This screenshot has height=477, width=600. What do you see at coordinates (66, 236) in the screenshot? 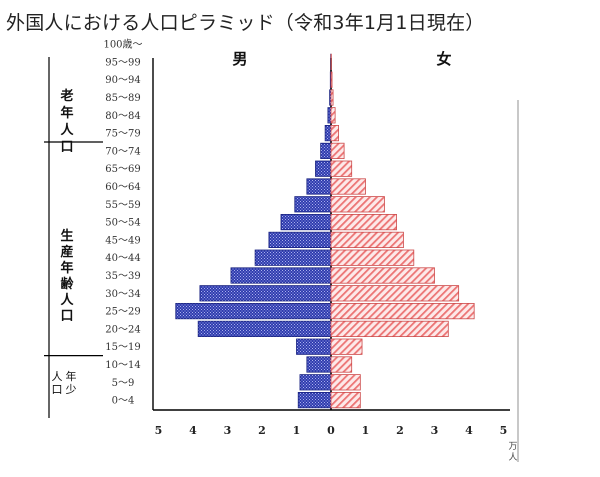
I see `group-label-1-0: 生` at bounding box center [66, 236].